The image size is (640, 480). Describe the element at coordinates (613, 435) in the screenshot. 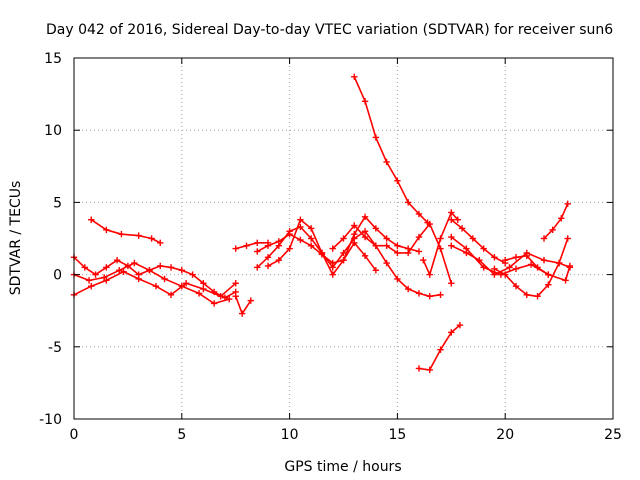

I see `x-tick-label: 25` at that location.